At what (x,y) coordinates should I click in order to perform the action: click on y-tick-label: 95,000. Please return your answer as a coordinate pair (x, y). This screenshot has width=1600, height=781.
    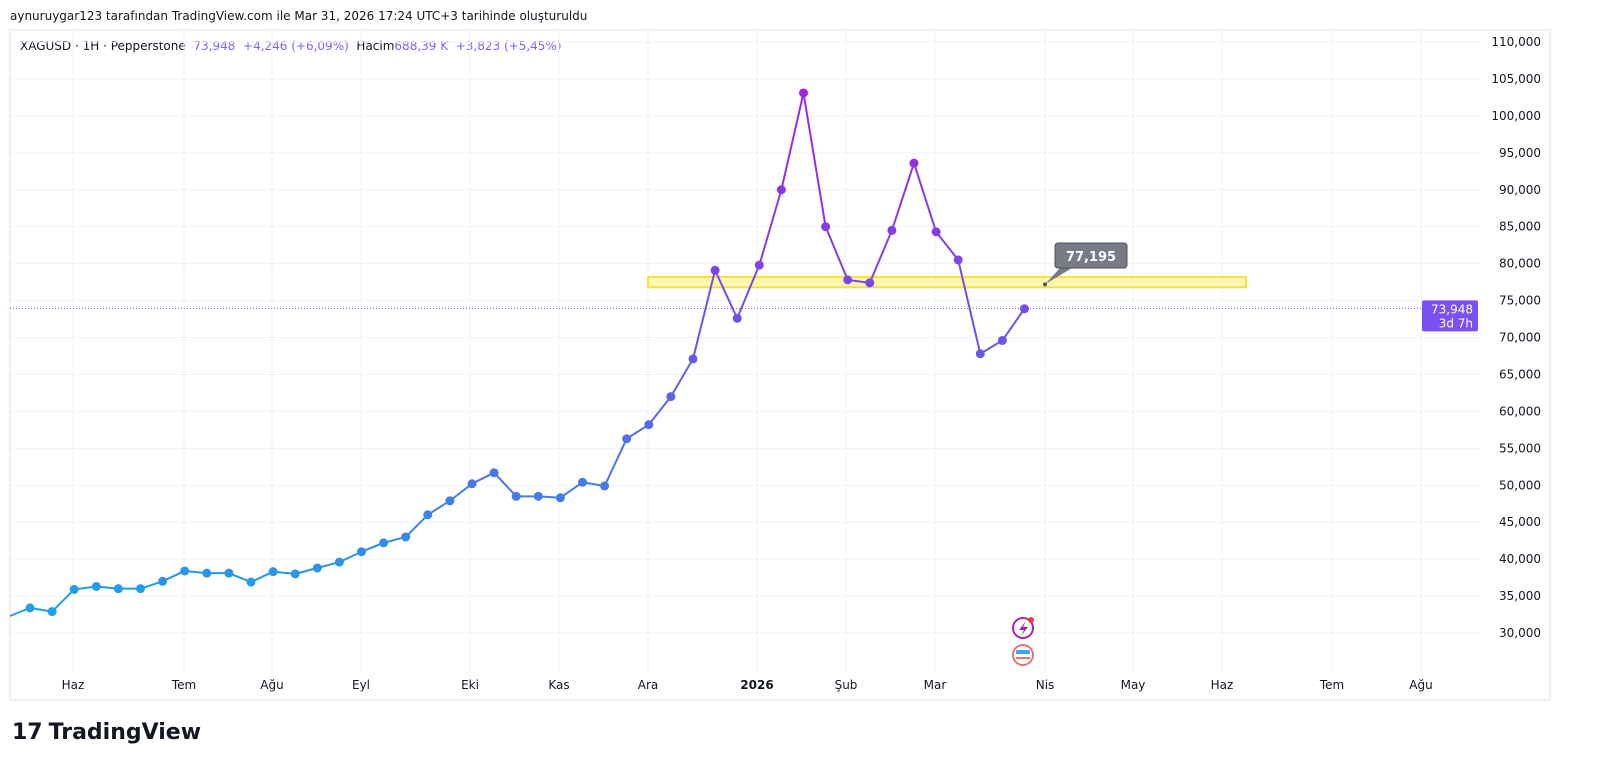
    Looking at the image, I should click on (1520, 153).